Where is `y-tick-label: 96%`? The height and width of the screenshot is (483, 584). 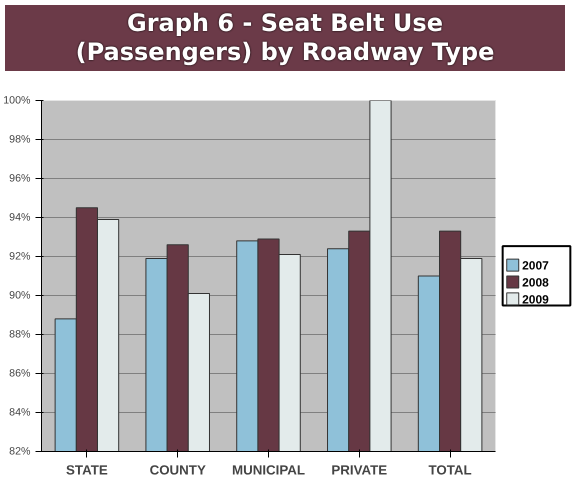 y-tick-label: 96% is located at coordinates (20, 178).